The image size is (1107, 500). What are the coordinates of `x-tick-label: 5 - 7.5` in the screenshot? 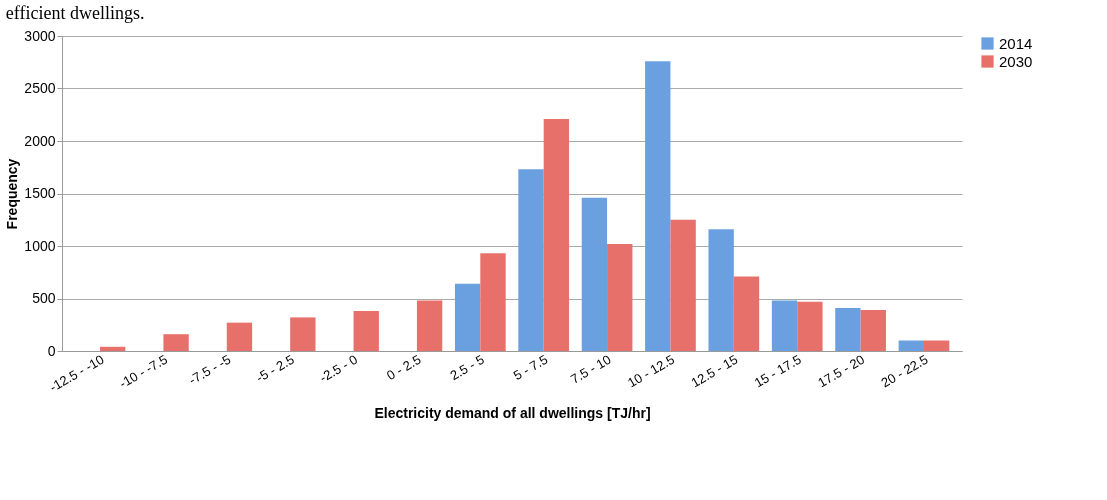 It's located at (530, 367).